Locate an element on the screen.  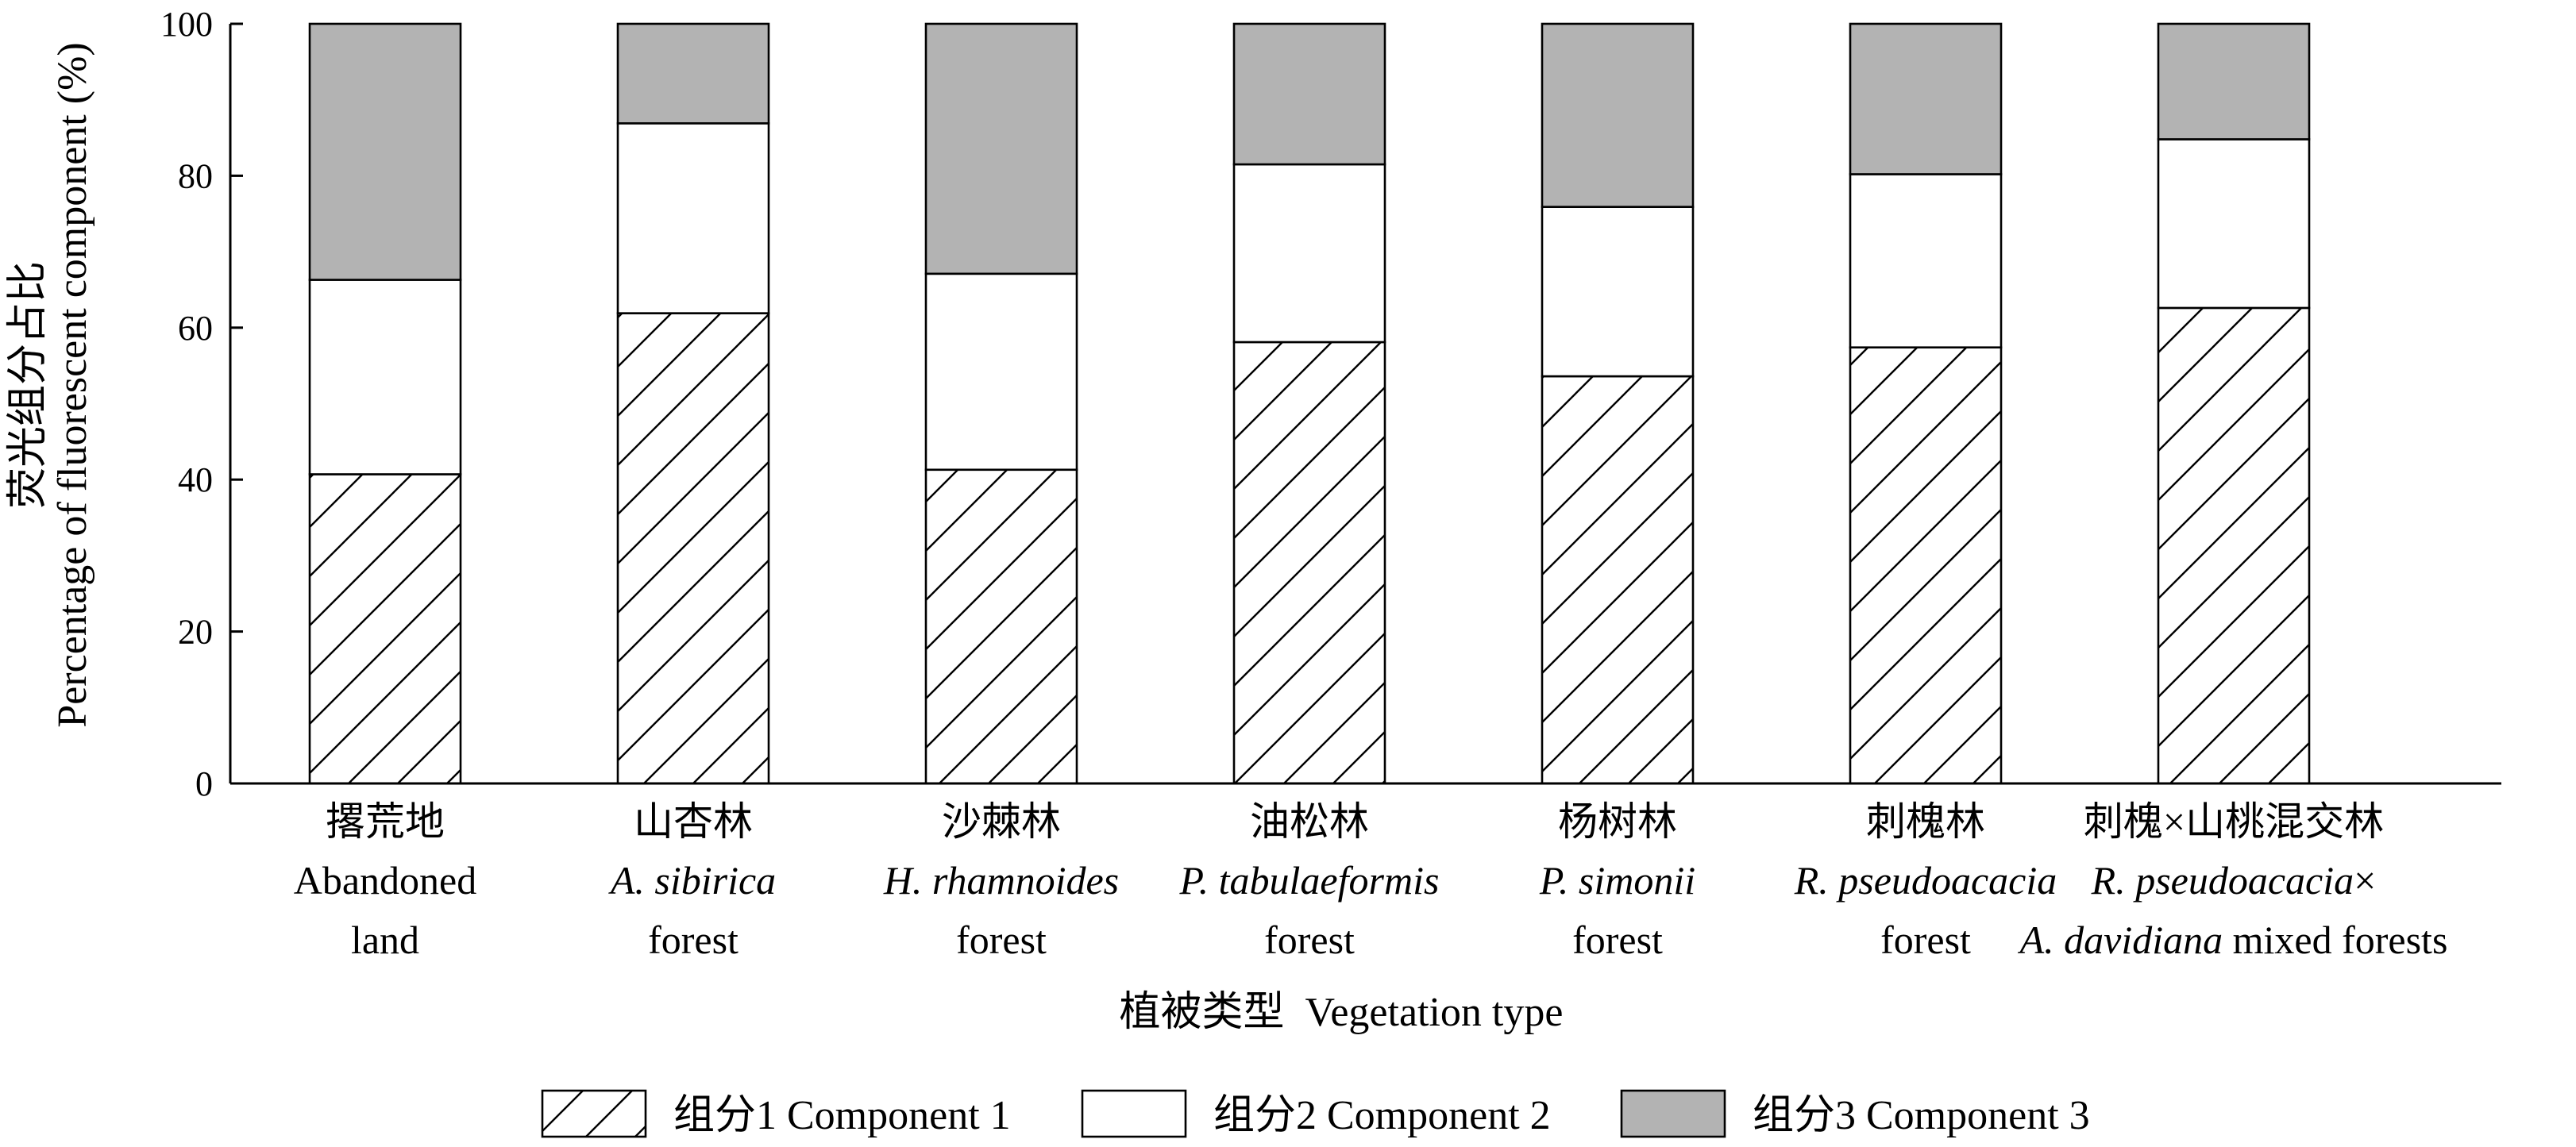
y-axis: 0 20 40 60 80 100 is located at coordinates (201, 404).